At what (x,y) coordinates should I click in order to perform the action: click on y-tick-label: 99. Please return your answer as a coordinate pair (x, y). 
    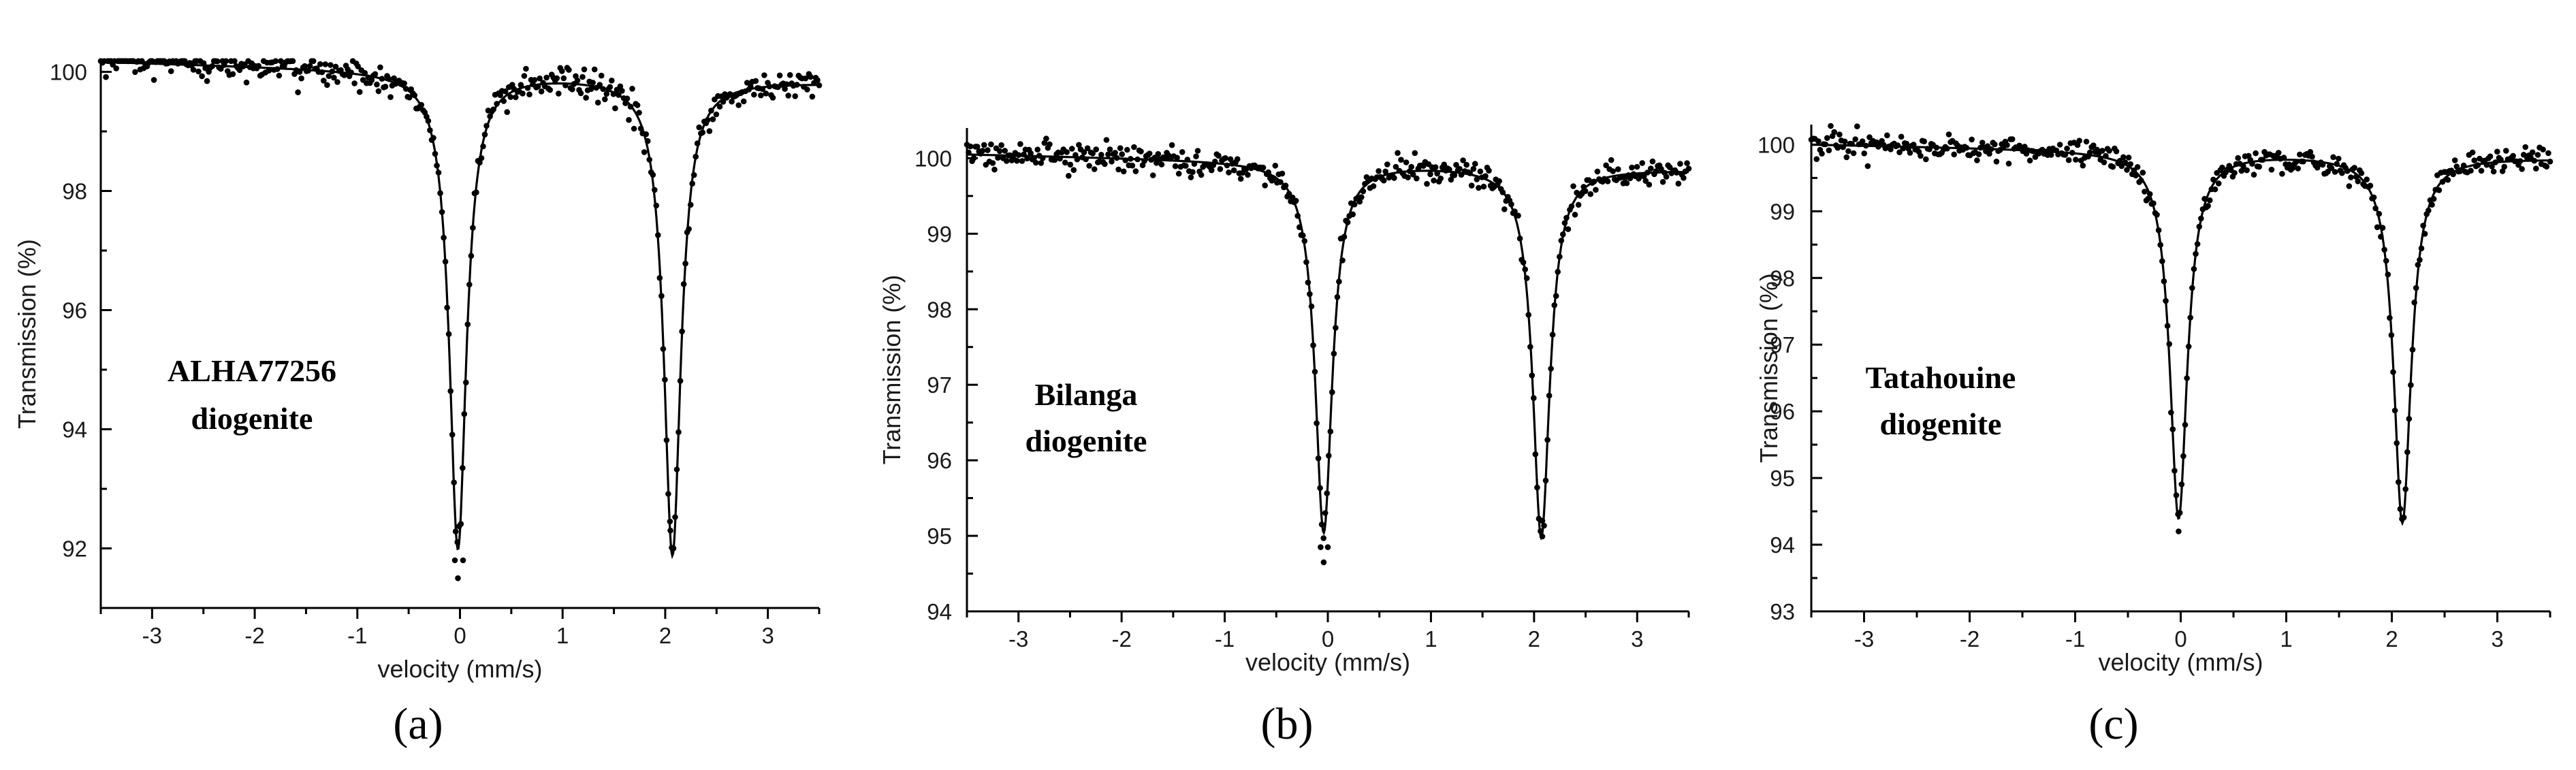
    Looking at the image, I should click on (939, 233).